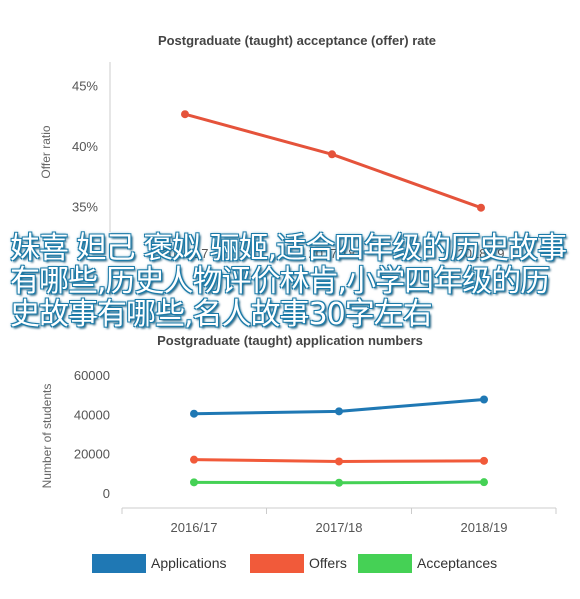 This screenshot has width=580, height=599. Describe the element at coordinates (46, 151) in the screenshot. I see `chart1-y-axis-title: Offer ratio` at that location.